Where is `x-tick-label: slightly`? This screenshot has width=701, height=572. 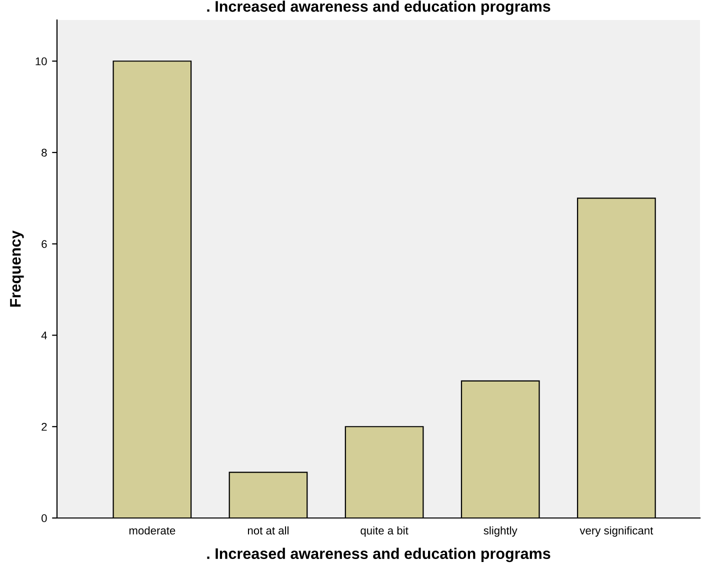
x-tick-label: slightly is located at coordinates (501, 531).